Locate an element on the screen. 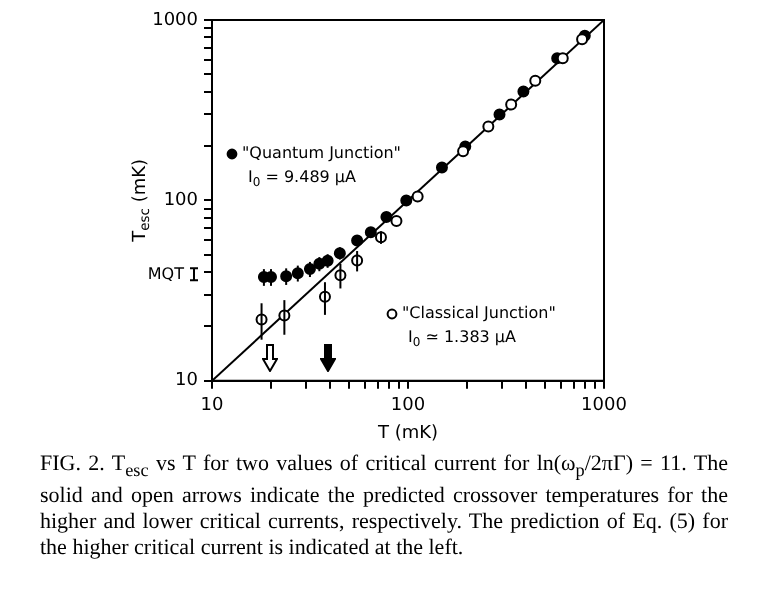 This screenshot has height=596, width=768. x-tick-label: 1000 is located at coordinates (604, 406).